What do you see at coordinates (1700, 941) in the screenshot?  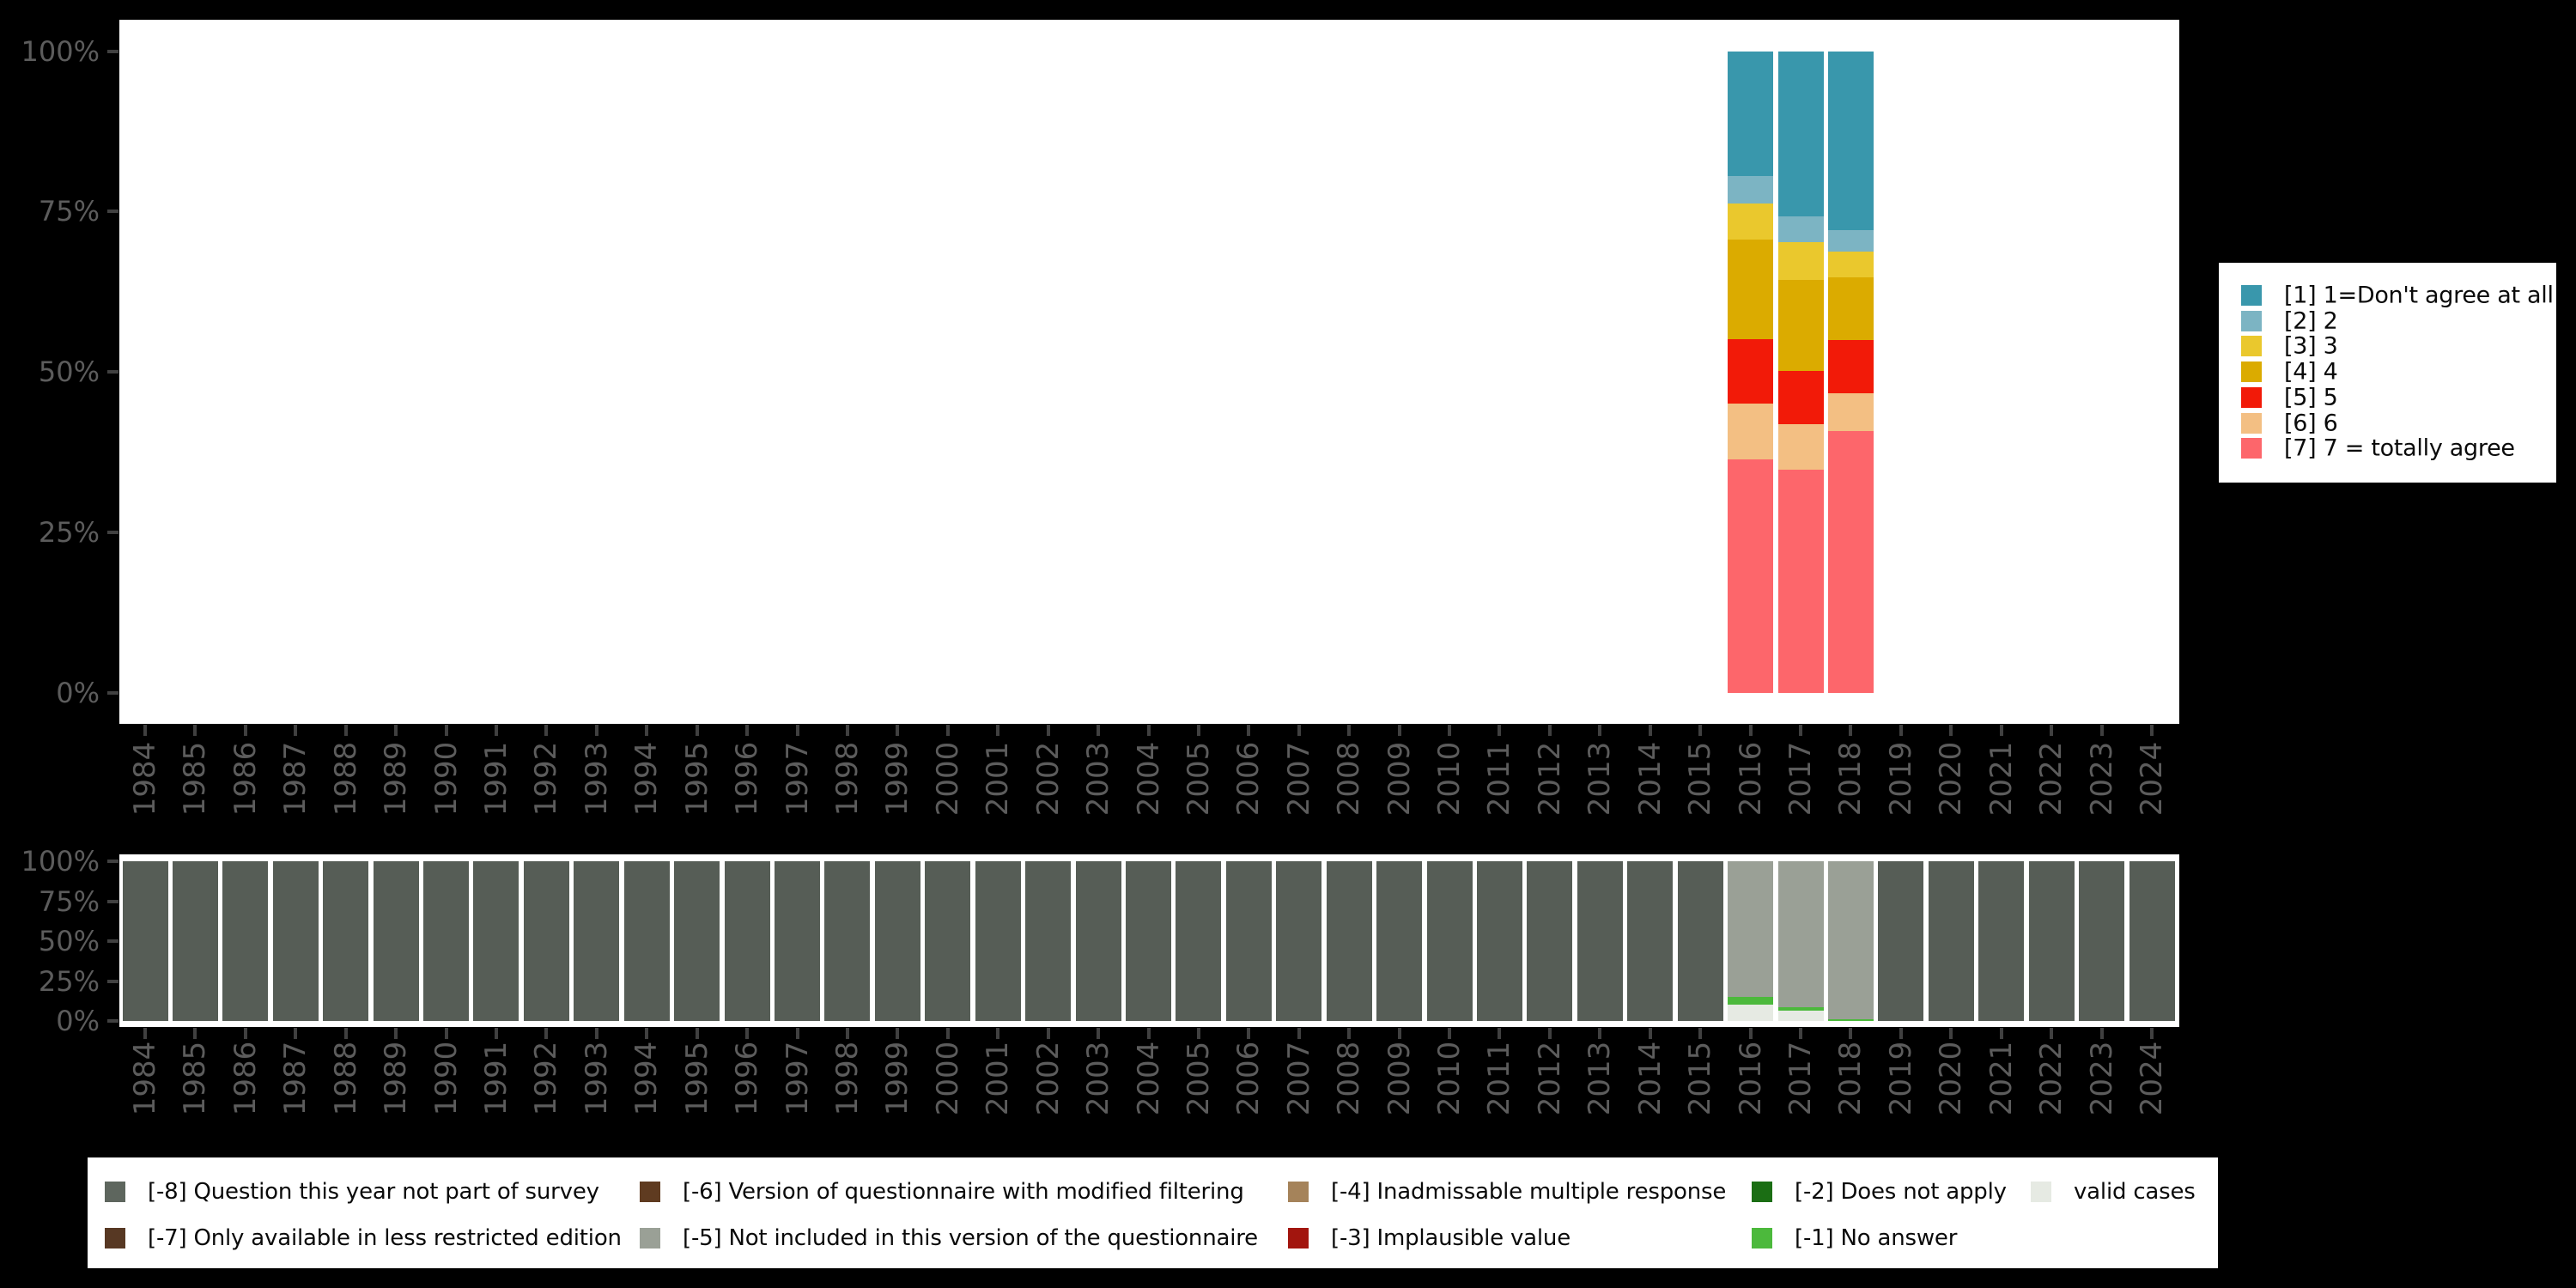 I see `bar-2015-[-8]` at bounding box center [1700, 941].